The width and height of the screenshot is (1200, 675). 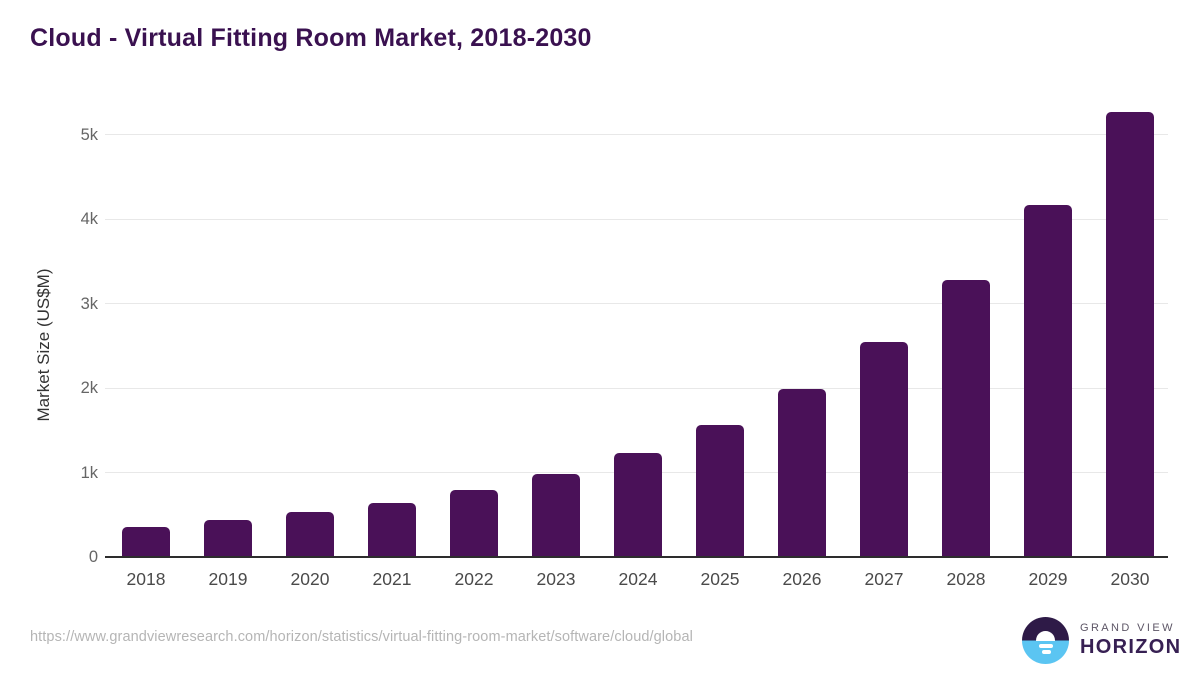 What do you see at coordinates (556, 579) in the screenshot?
I see `x-axis-label-2023: 2023` at bounding box center [556, 579].